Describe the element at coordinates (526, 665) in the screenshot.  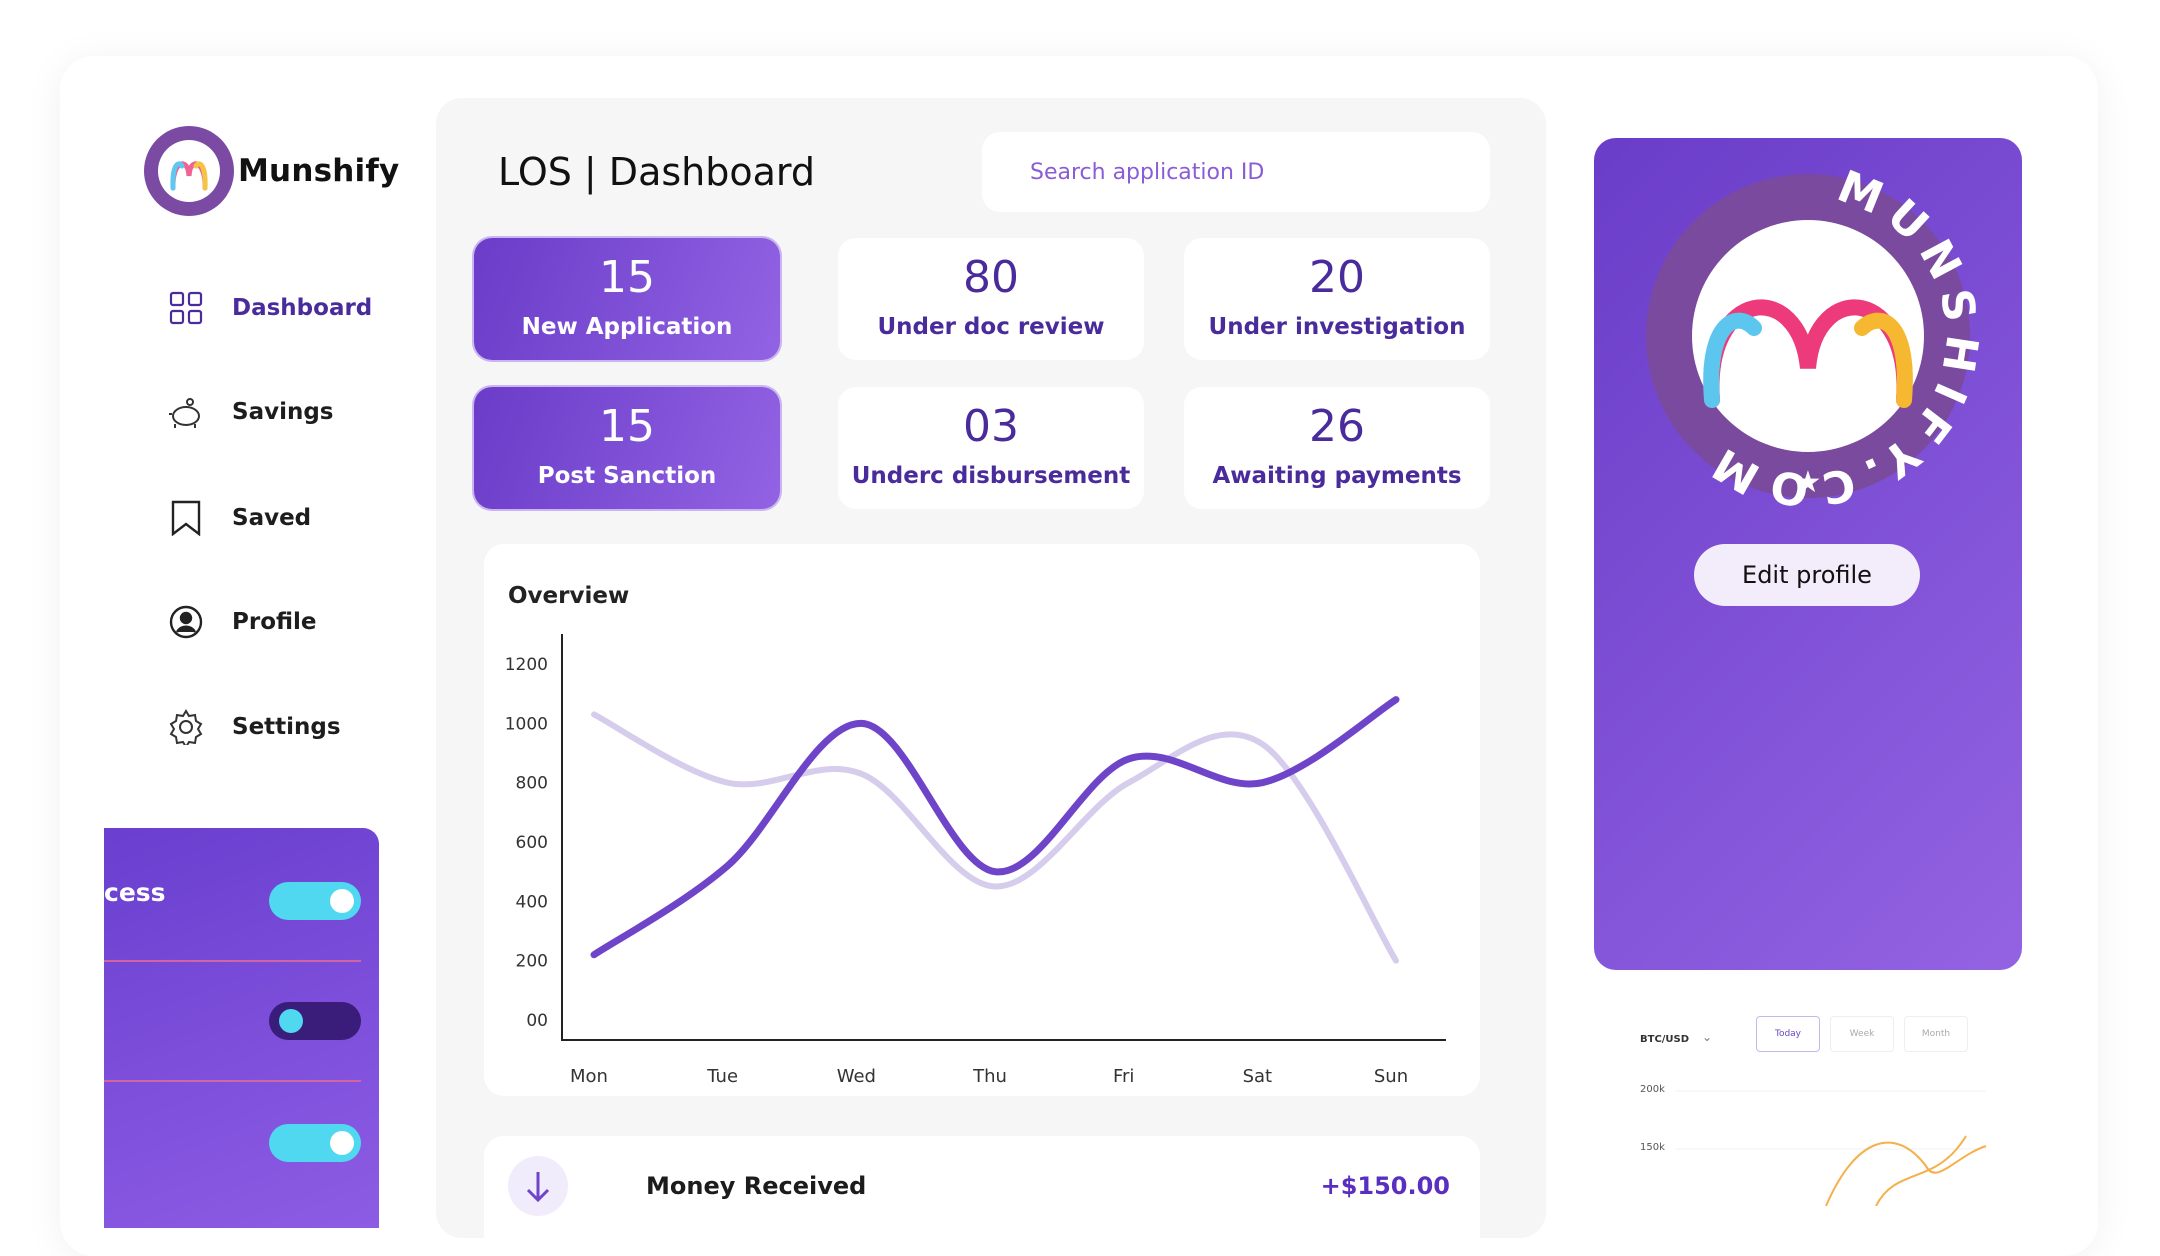
I see `y-tick-label: 1200` at that location.